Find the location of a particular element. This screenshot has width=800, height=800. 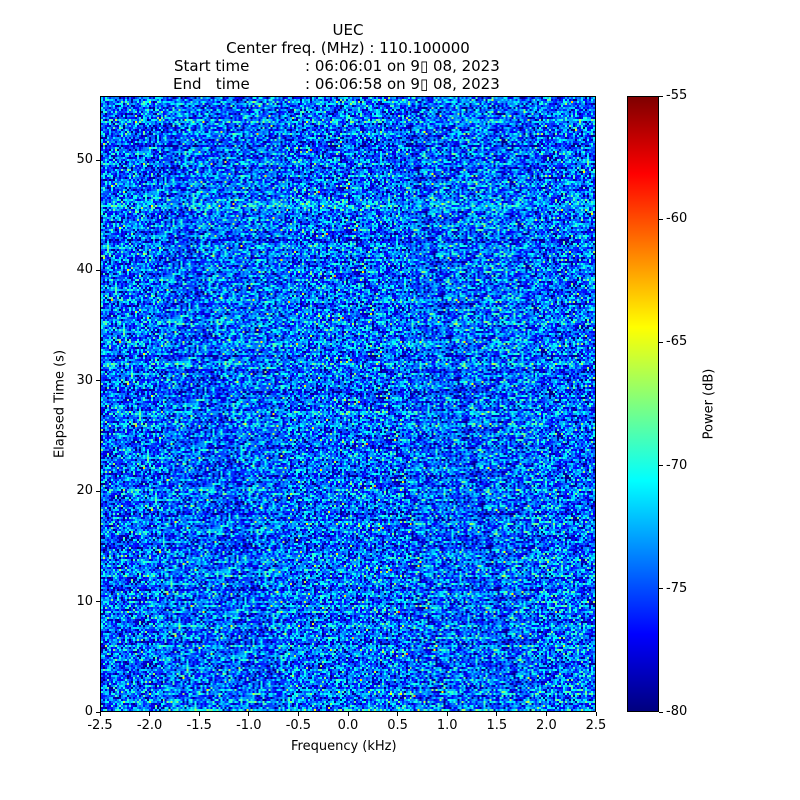

colorbar-tick-label: -80 is located at coordinates (677, 711).